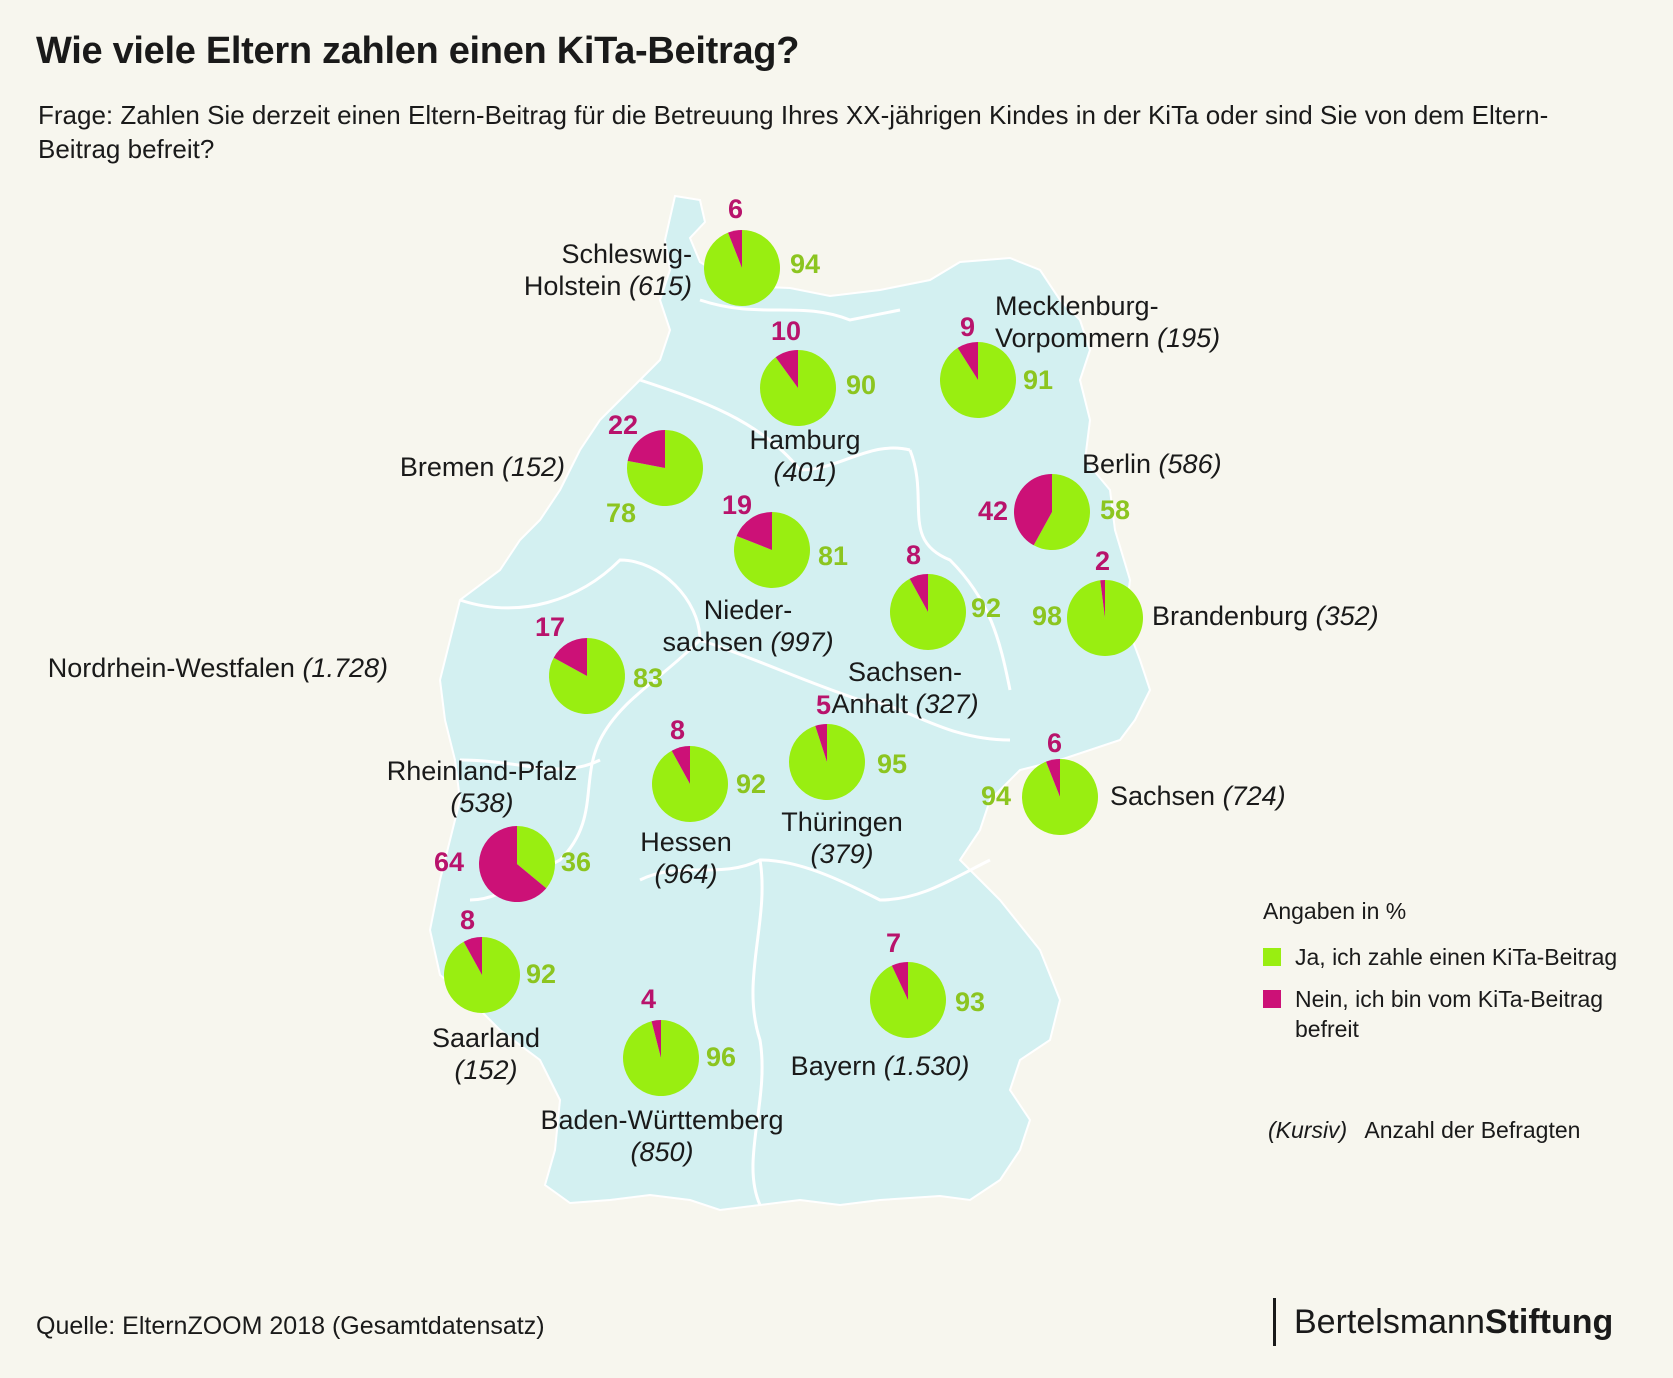 The image size is (1673, 1378). I want to click on region-label-sh: Schleswig- Holstein (615), so click(608, 270).